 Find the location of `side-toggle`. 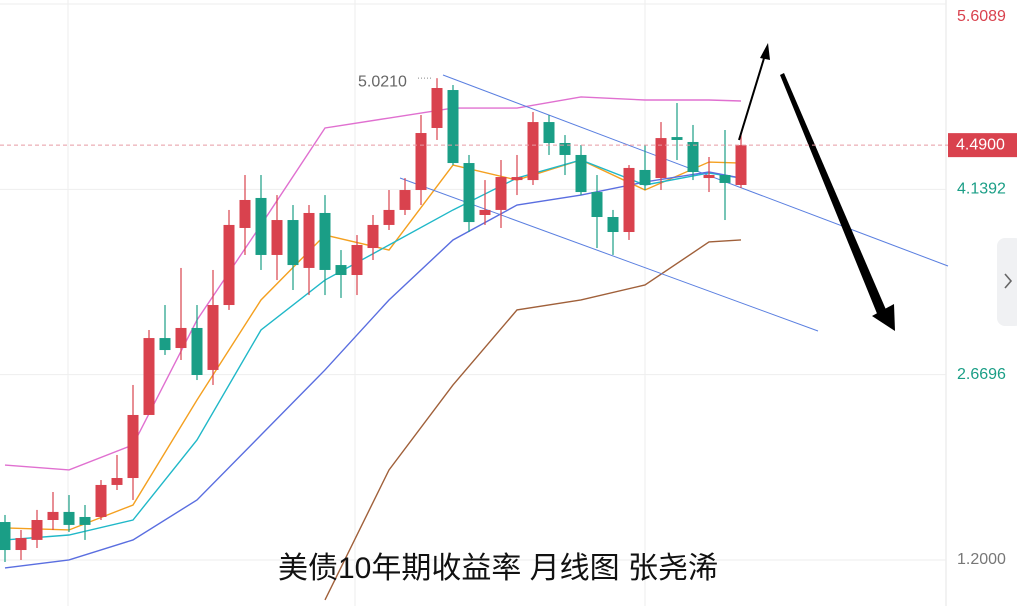

side-toggle is located at coordinates (1007, 282).